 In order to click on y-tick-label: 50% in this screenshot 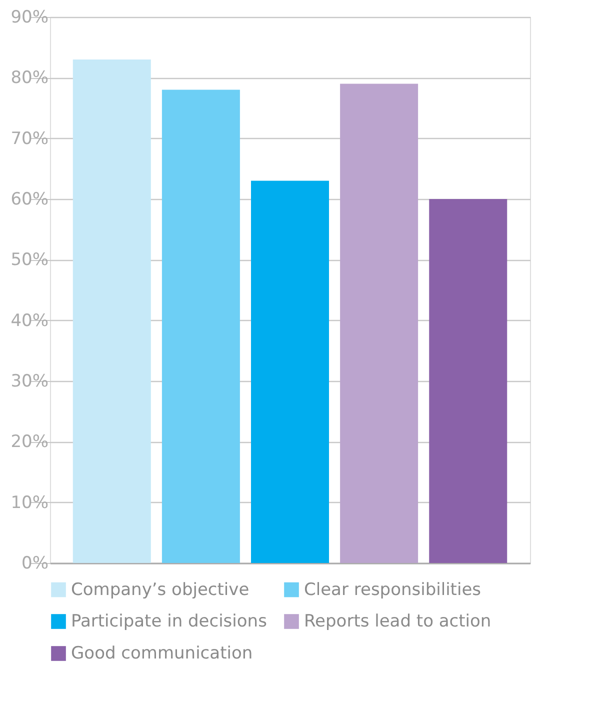, I will do `click(29, 260)`.